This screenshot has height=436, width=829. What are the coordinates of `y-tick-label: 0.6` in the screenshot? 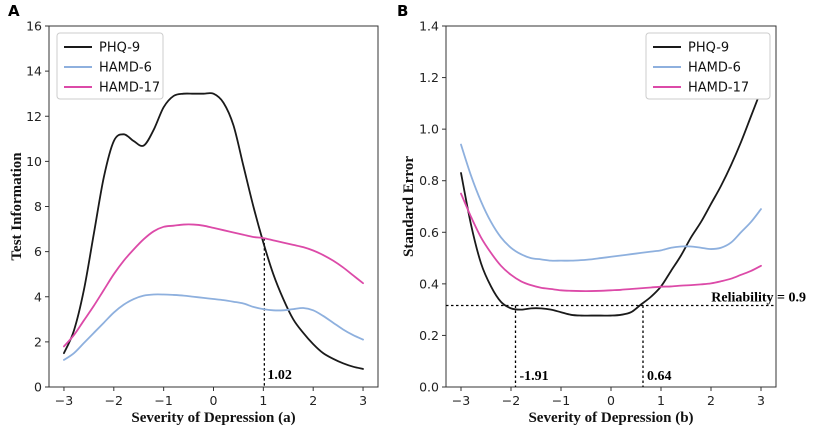 It's located at (429, 232).